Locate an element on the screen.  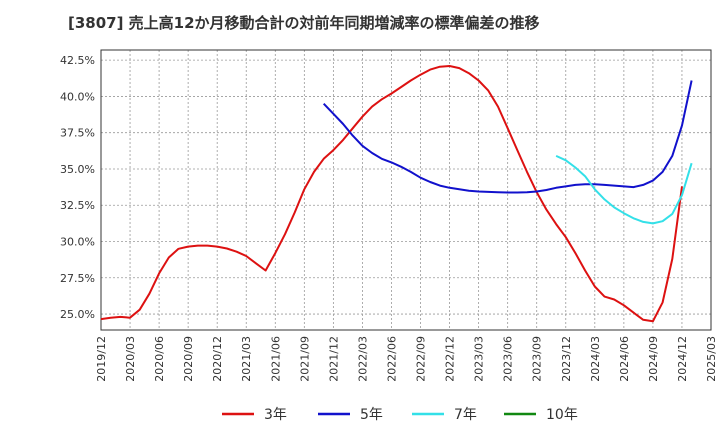
y-tick-label: 42.5% is located at coordinates (77, 60).